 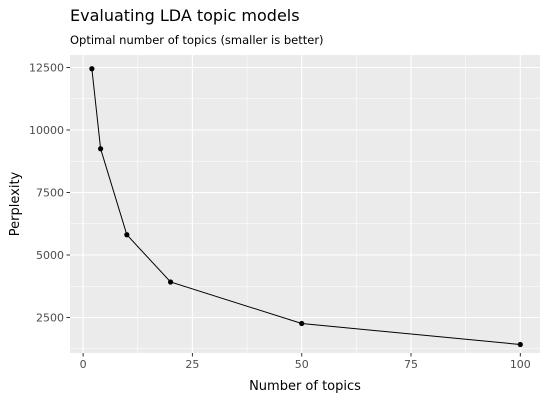 What do you see at coordinates (185, 15) in the screenshot?
I see `chart-title: Evaluating LDA topic models` at bounding box center [185, 15].